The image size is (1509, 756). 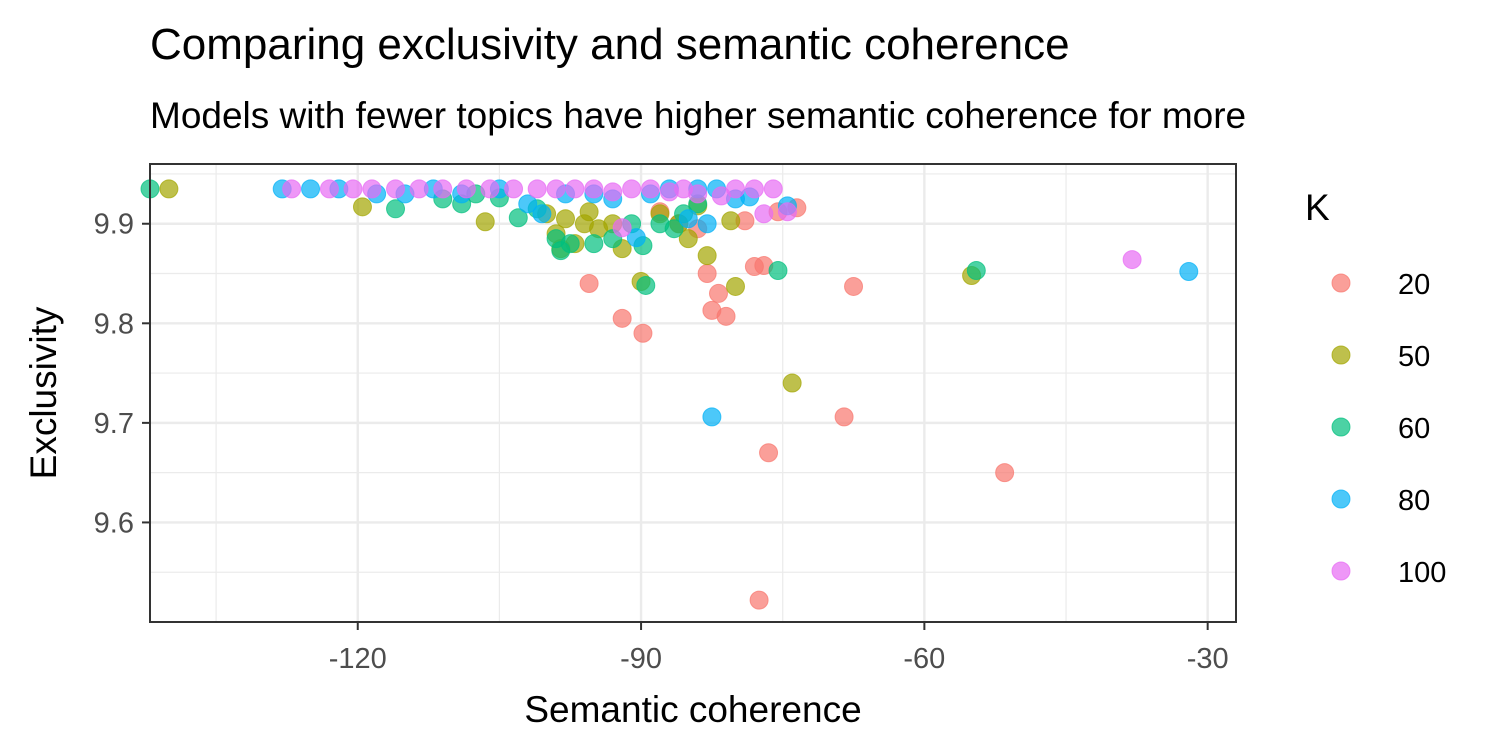 What do you see at coordinates (114, 324) in the screenshot?
I see `y-tick-label: 9.8` at bounding box center [114, 324].